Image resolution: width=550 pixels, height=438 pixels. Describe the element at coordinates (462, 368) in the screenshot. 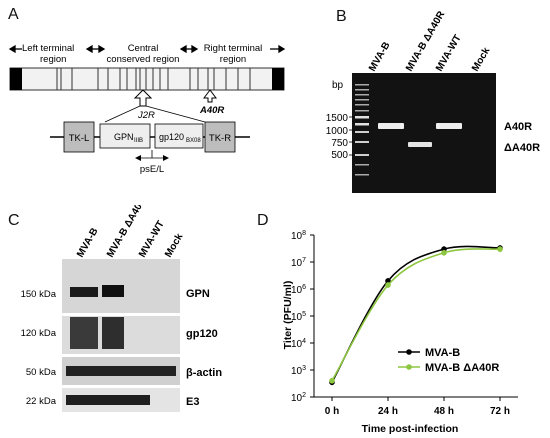

I see `legend-label: MVA-B ΔA40R` at that location.